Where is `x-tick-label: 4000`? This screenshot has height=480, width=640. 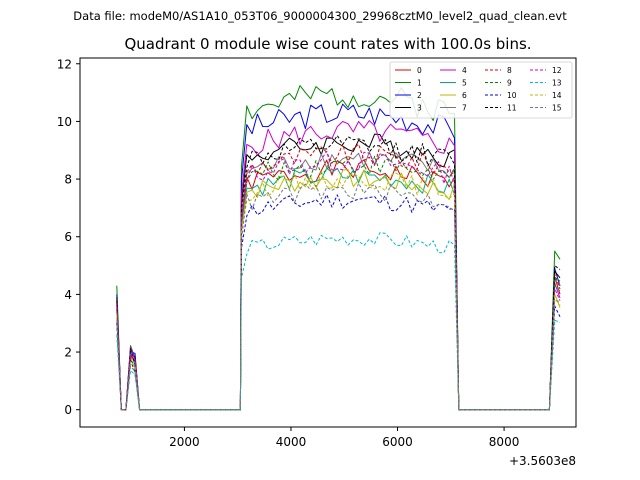 x-tick-label: 4000 is located at coordinates (291, 442).